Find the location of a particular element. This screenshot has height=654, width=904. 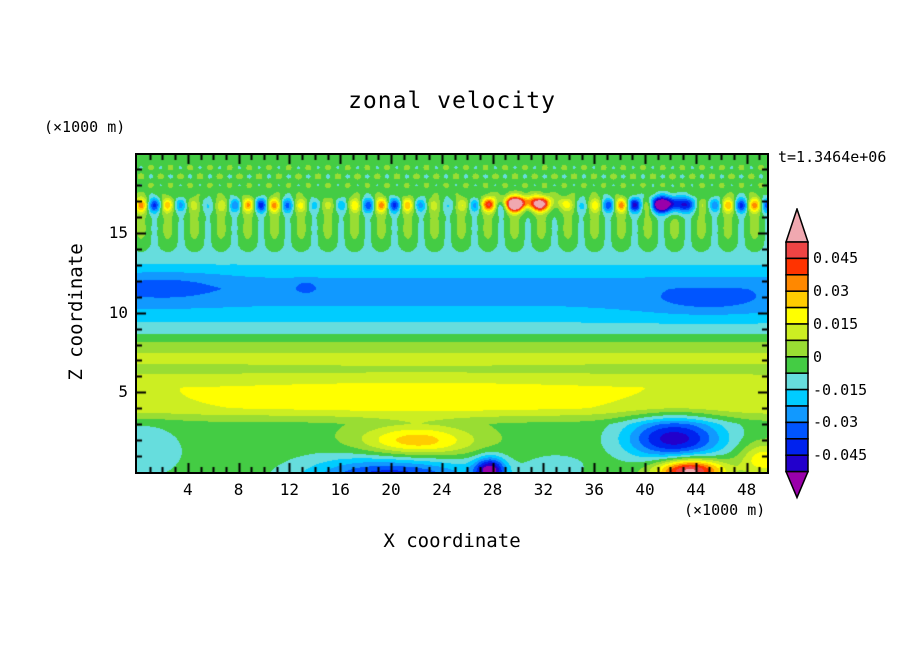

x-tick-label: 40 is located at coordinates (645, 489).